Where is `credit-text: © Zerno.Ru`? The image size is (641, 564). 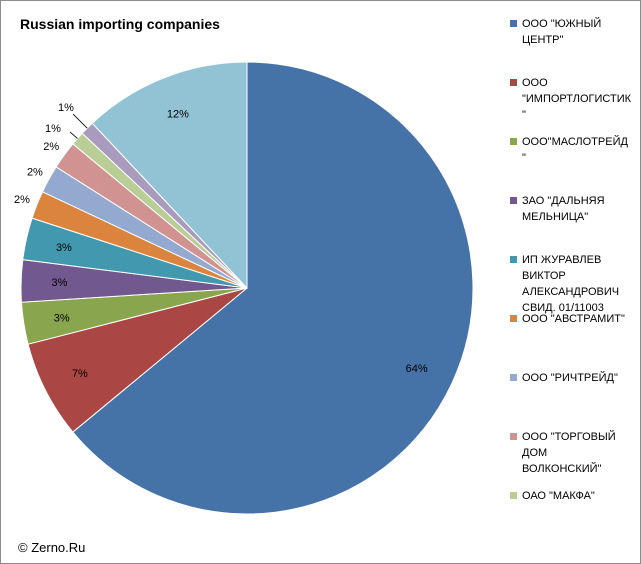
credit-text: © Zerno.Ru is located at coordinates (52, 547).